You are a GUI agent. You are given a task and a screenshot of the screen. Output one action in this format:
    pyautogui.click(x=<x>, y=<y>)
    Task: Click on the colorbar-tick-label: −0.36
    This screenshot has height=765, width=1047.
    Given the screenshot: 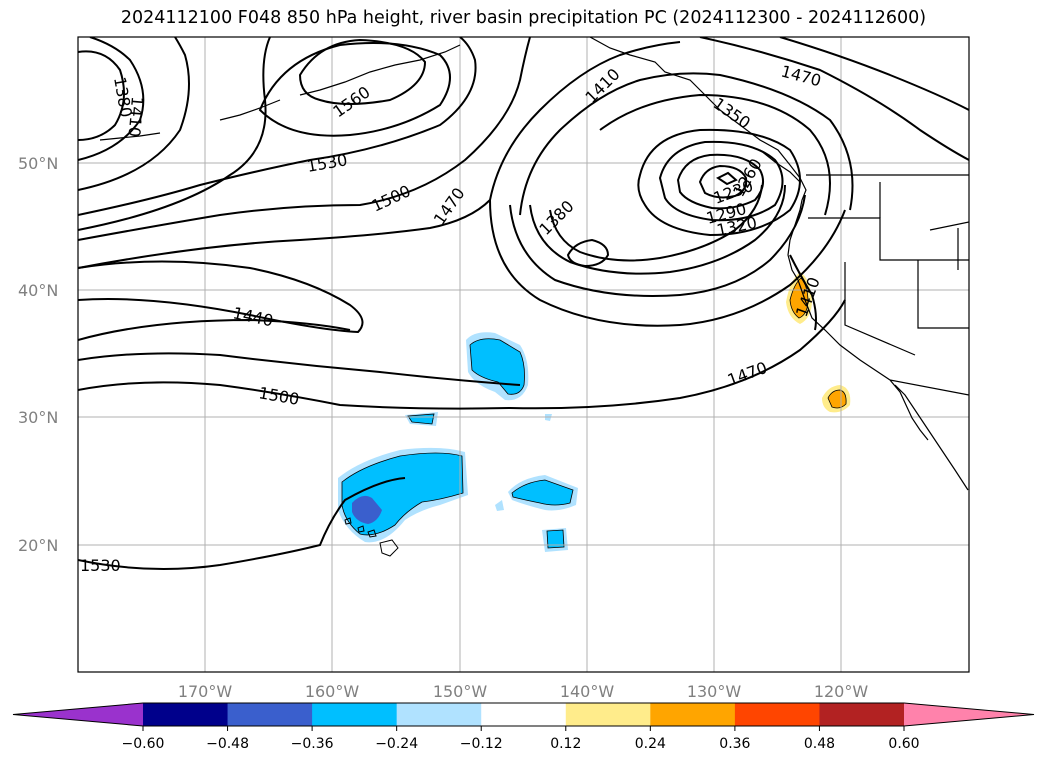 What is the action you would take?
    pyautogui.click(x=312, y=744)
    